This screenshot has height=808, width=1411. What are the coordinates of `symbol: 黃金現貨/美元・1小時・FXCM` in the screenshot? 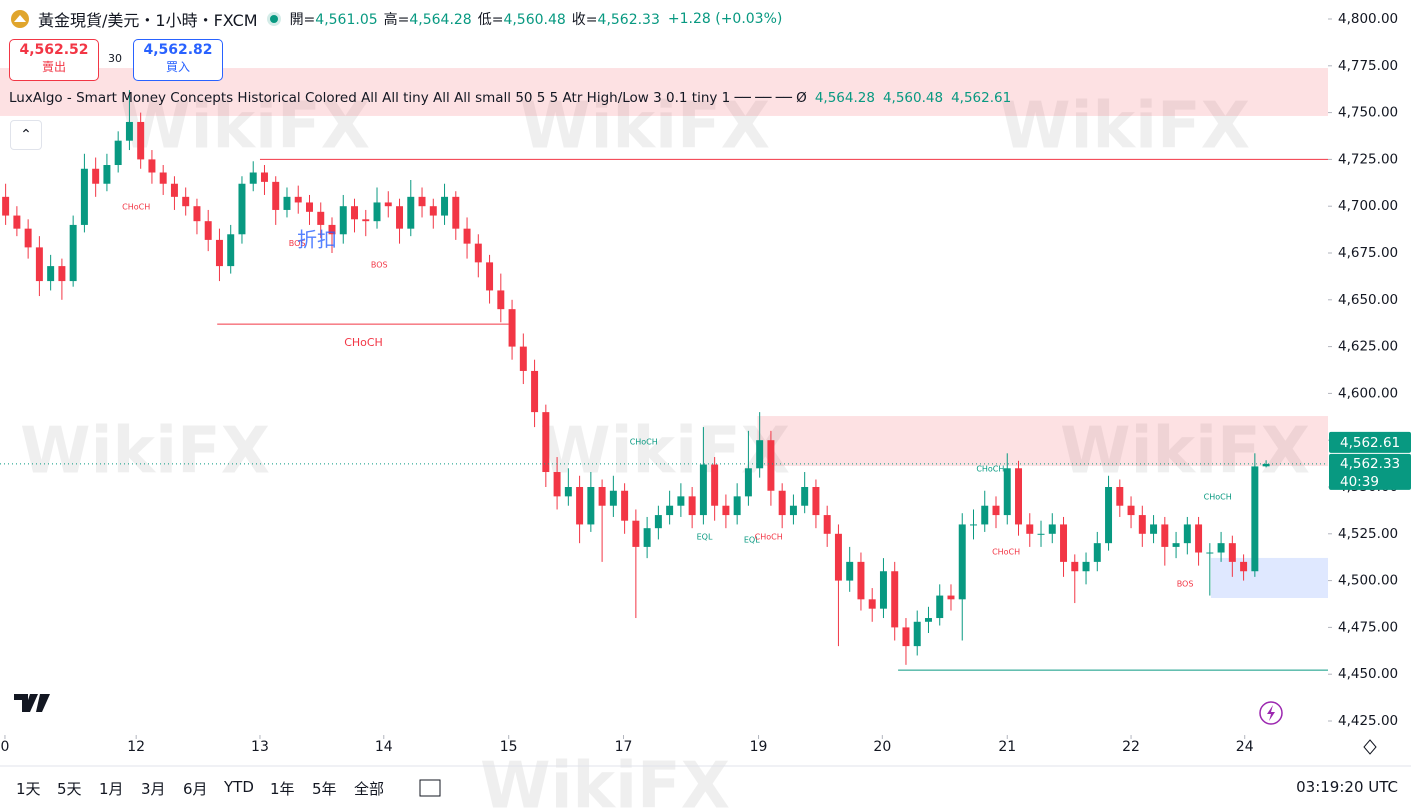 It's located at (148, 20).